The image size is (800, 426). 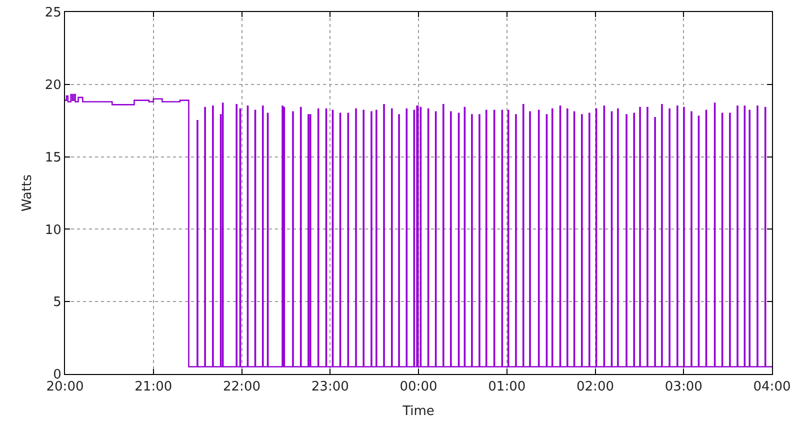 I want to click on x-axis-title: Time, so click(x=418, y=412).